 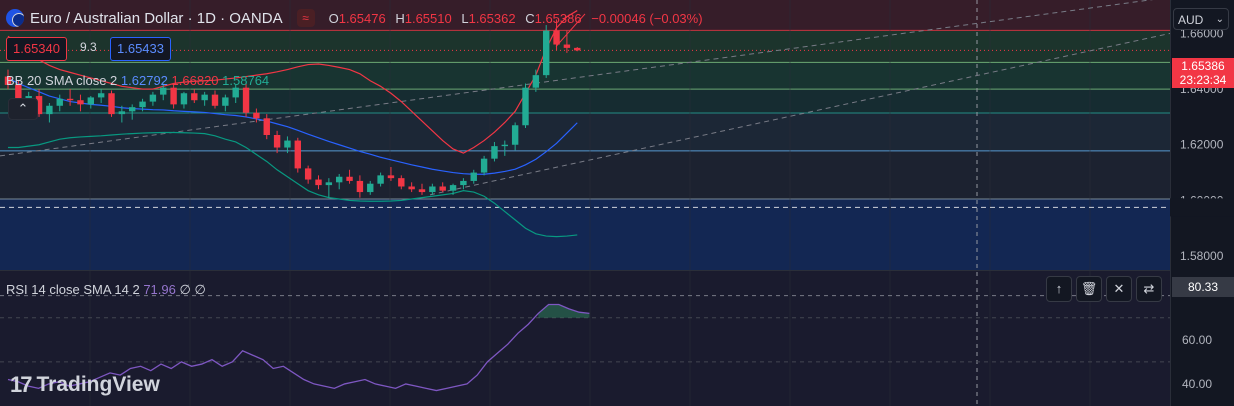 I want to click on sell-button: 1.65340, so click(x=36, y=49).